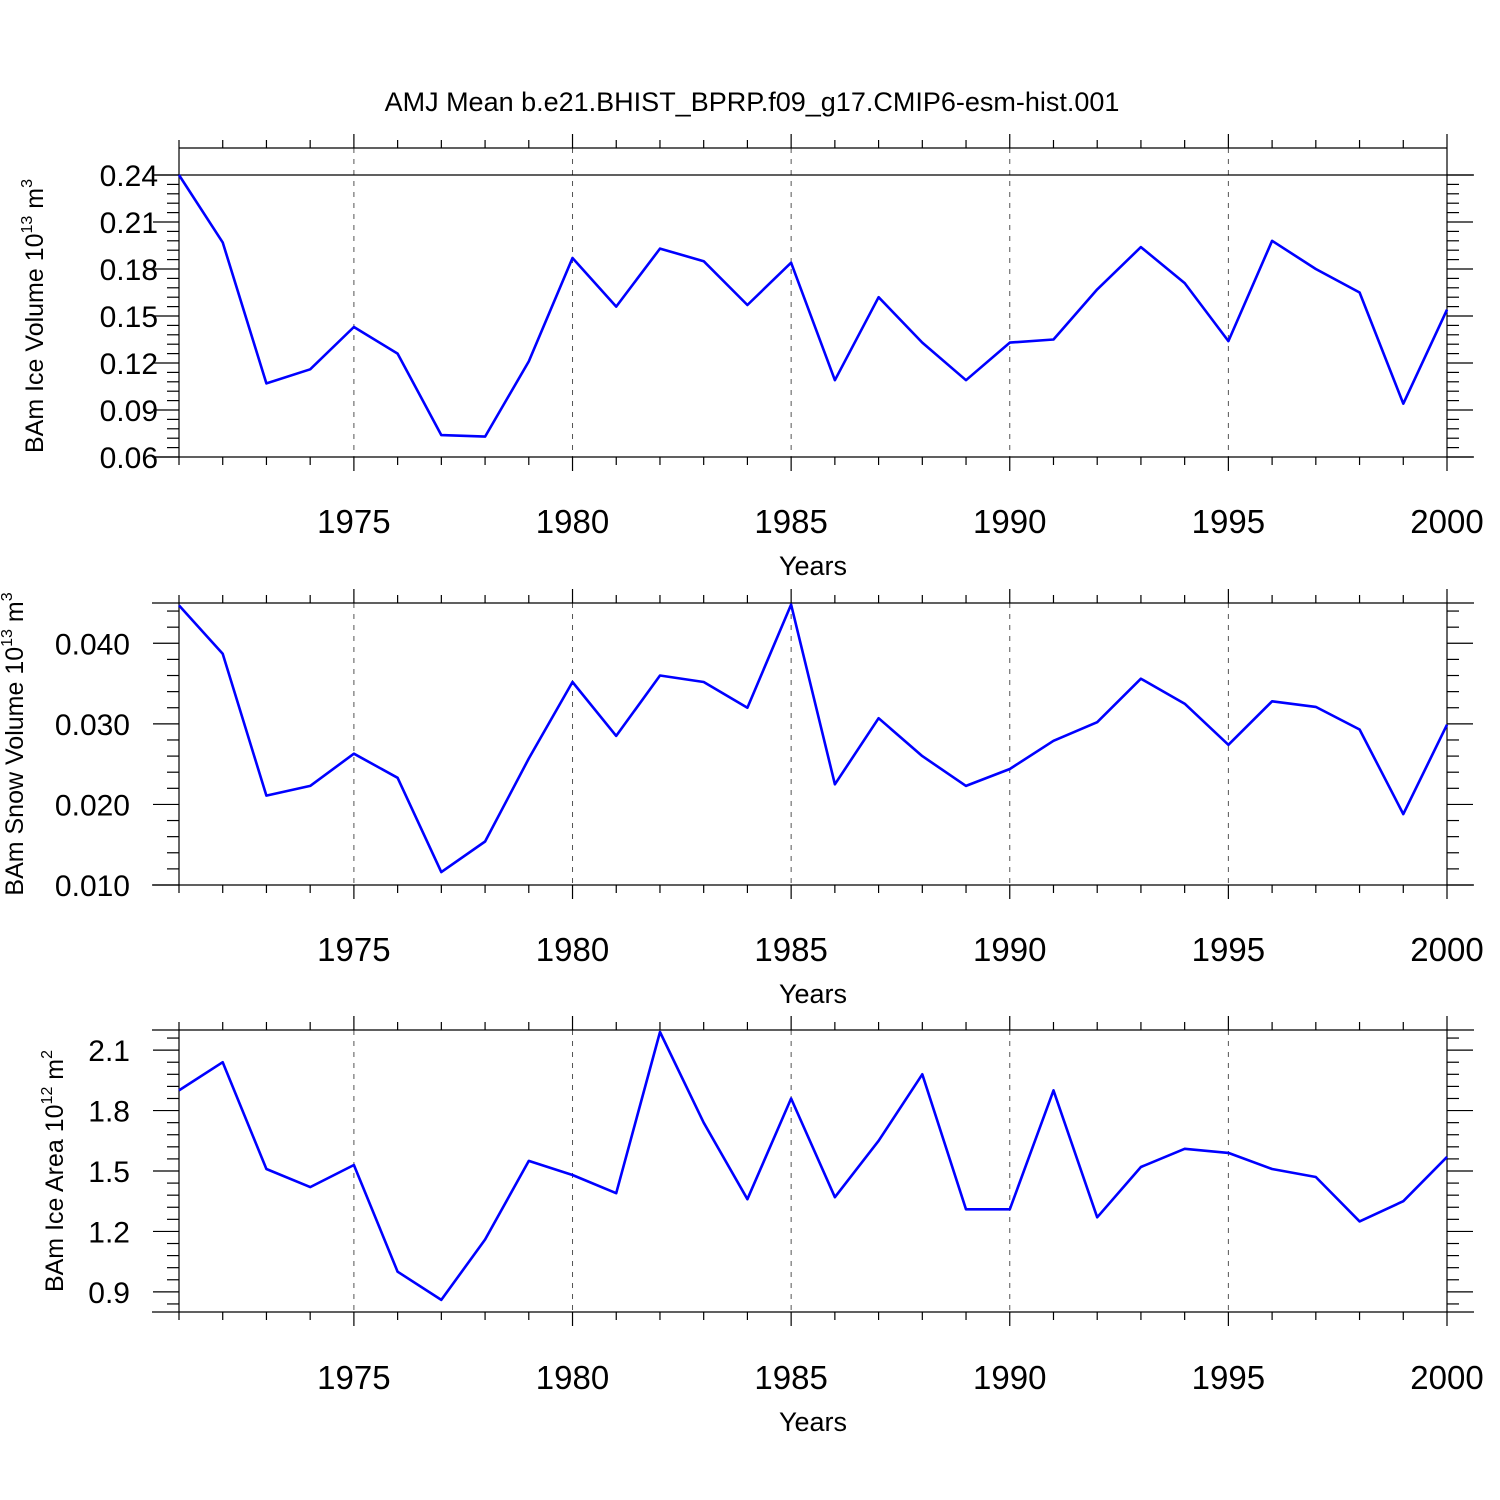 This screenshot has width=1500, height=1500. What do you see at coordinates (129, 317) in the screenshot?
I see `y-tick-label: 0.15` at bounding box center [129, 317].